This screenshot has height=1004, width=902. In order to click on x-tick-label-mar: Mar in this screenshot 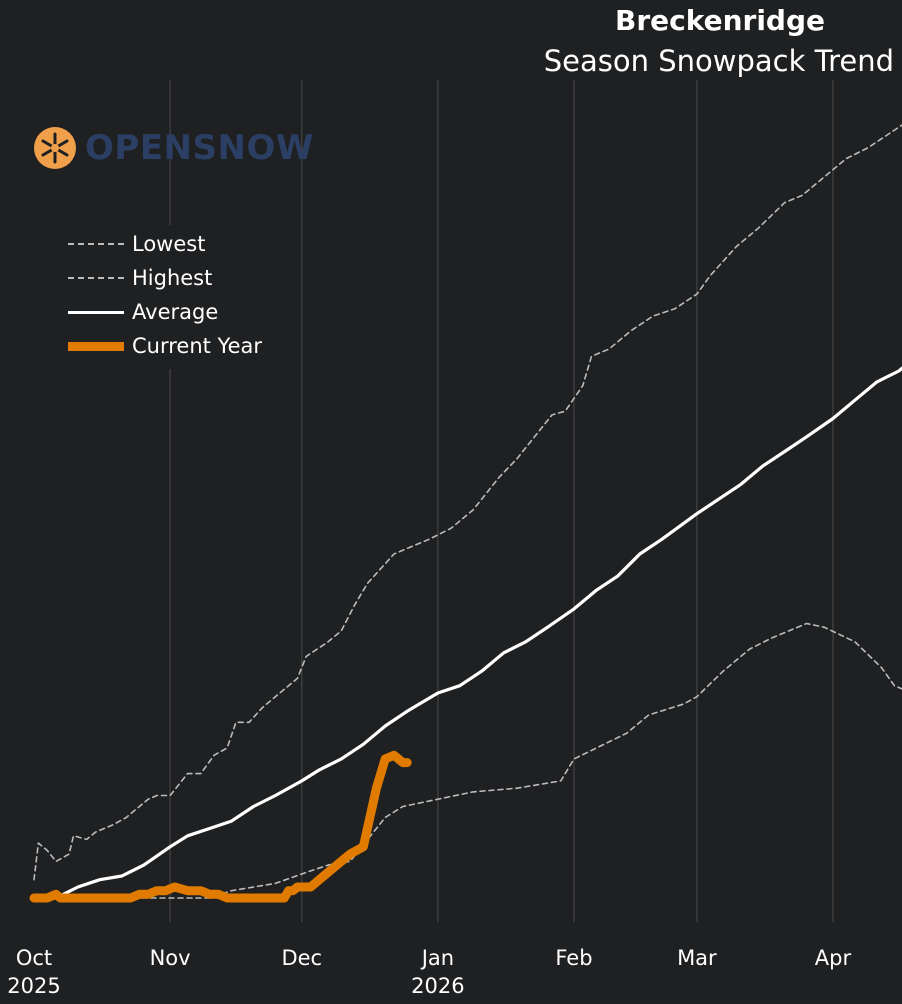, I will do `click(697, 958)`.